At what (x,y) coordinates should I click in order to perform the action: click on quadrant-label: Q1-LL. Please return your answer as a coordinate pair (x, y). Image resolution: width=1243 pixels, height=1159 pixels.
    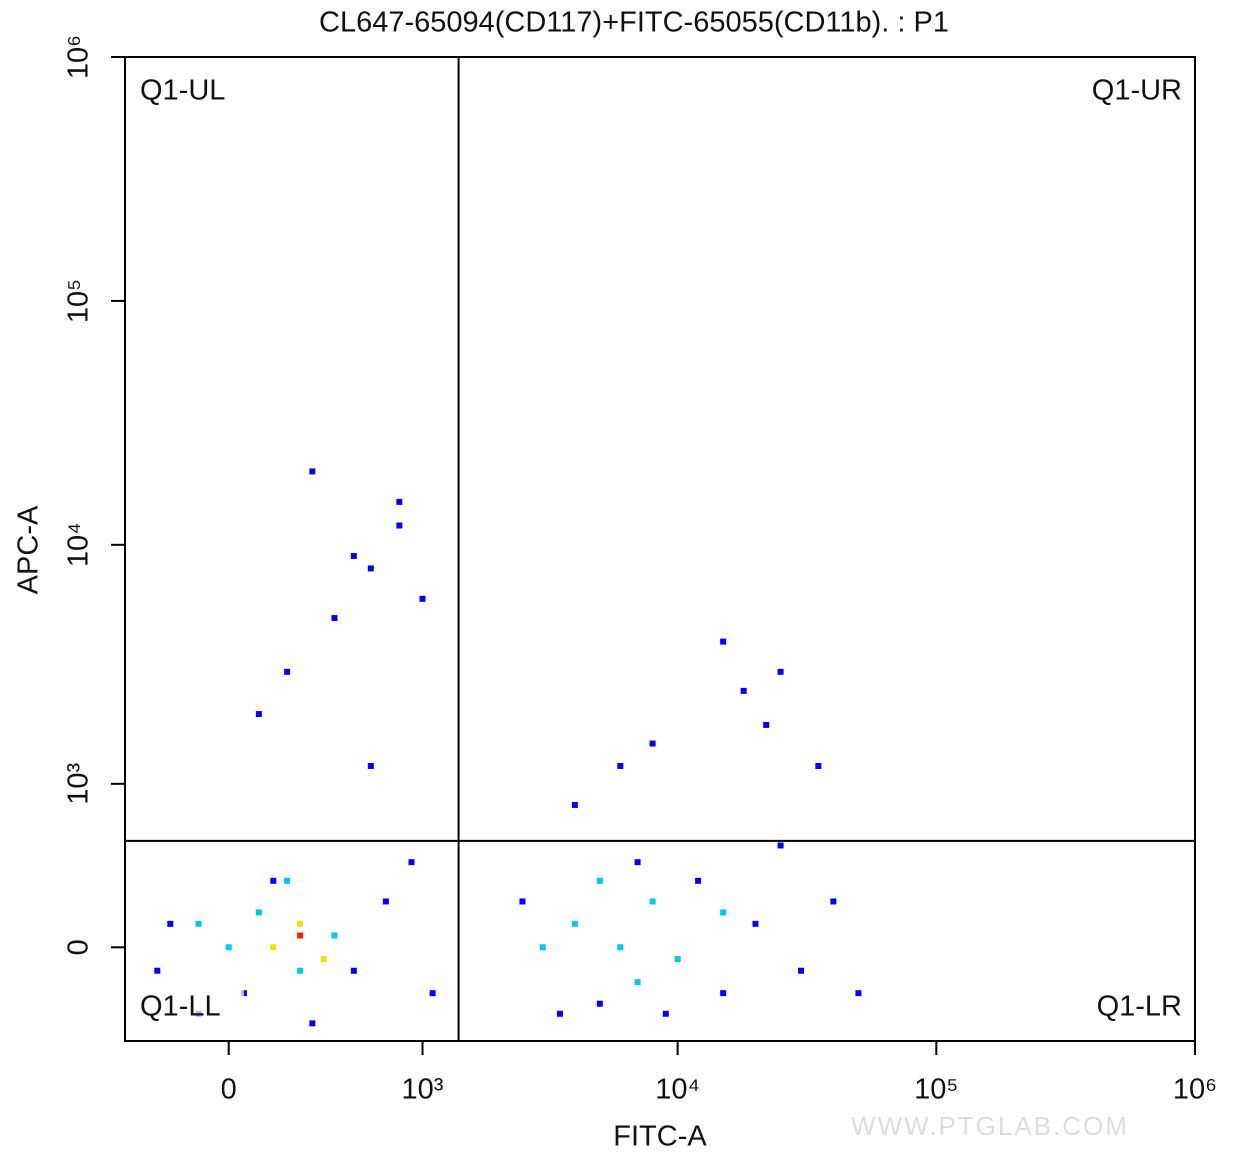
    Looking at the image, I should click on (180, 1007).